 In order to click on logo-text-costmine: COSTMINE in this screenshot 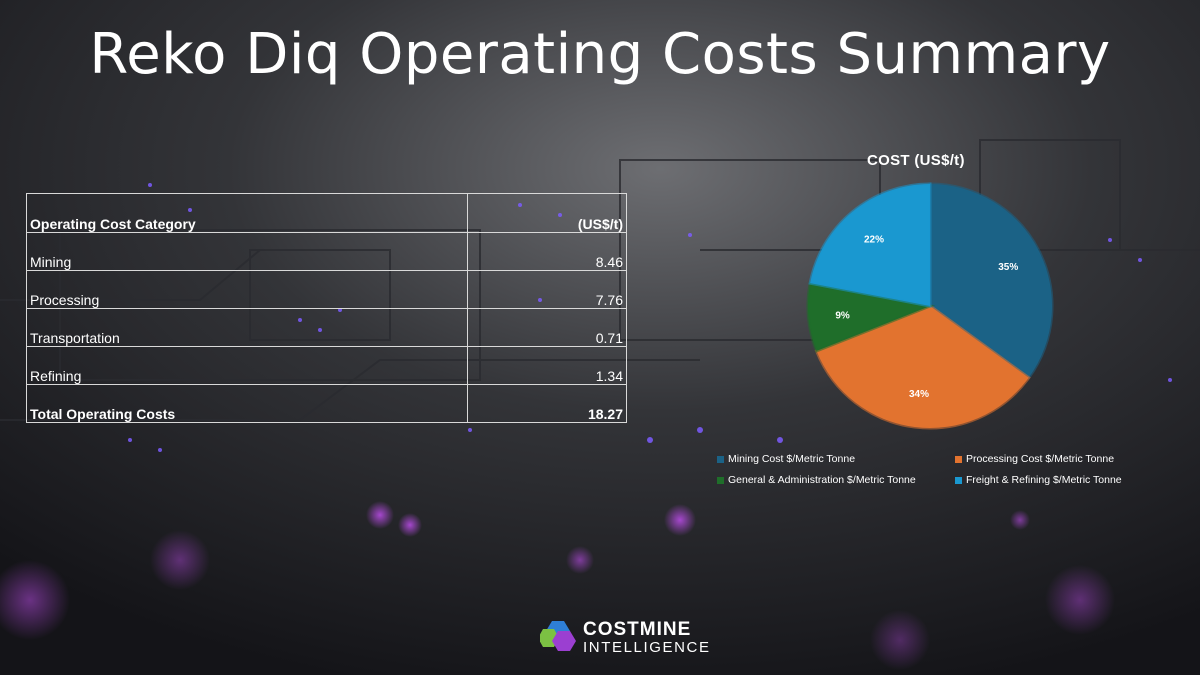, I will do `click(637, 629)`.